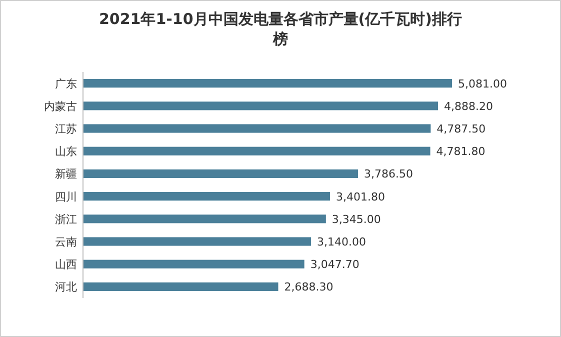  What do you see at coordinates (335, 265) in the screenshot?
I see `data-label: 3,047.70` at bounding box center [335, 265].